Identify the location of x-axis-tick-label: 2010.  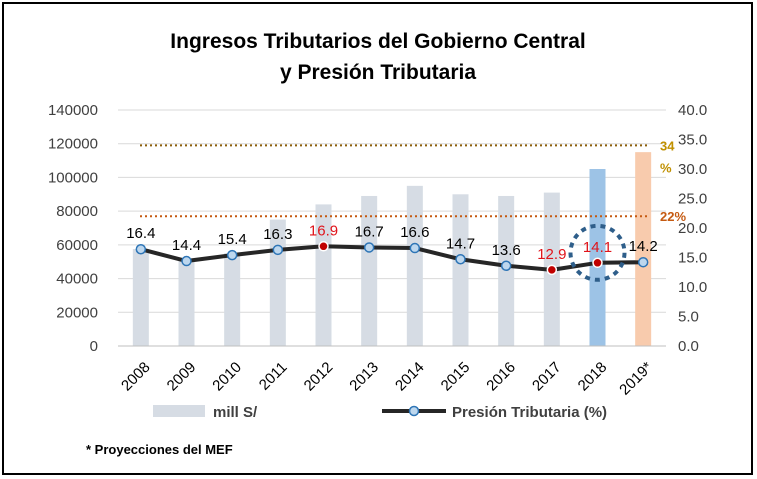
(227, 377).